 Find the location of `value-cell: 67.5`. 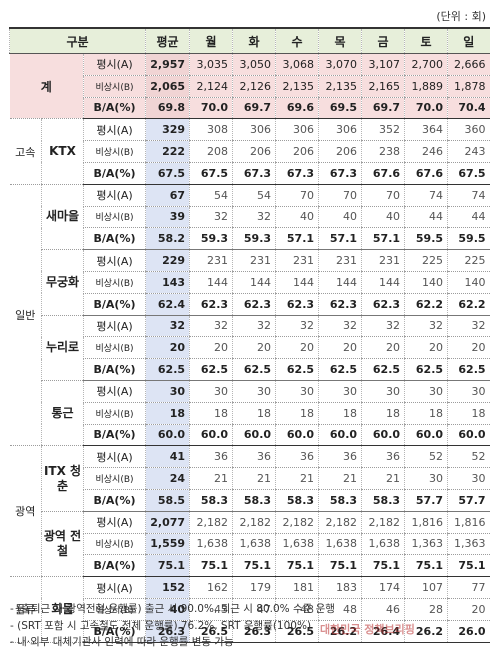

value-cell: 67.5 is located at coordinates (211, 173).